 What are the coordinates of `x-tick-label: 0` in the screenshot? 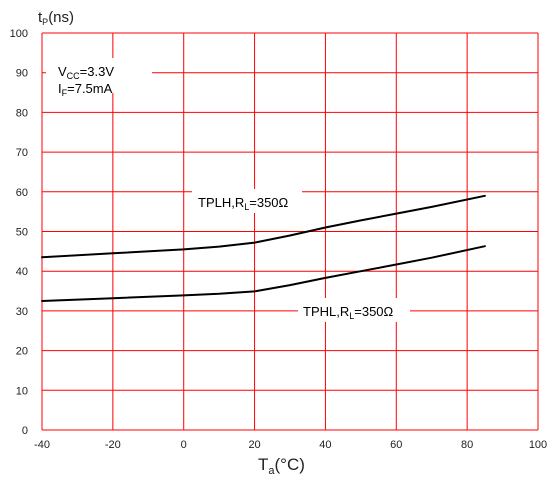 It's located at (184, 445).